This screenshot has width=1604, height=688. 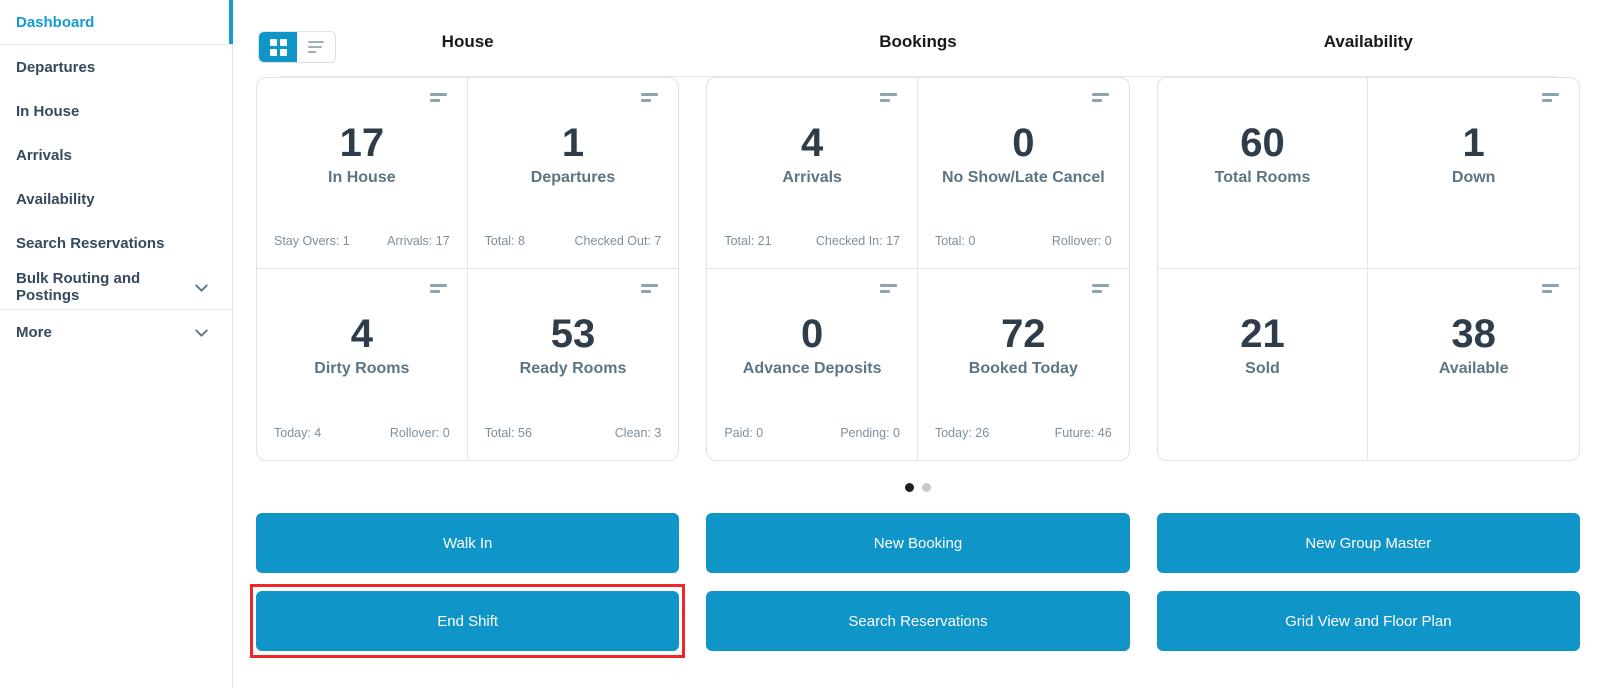 What do you see at coordinates (231, 22) in the screenshot?
I see `active-item-indicator` at bounding box center [231, 22].